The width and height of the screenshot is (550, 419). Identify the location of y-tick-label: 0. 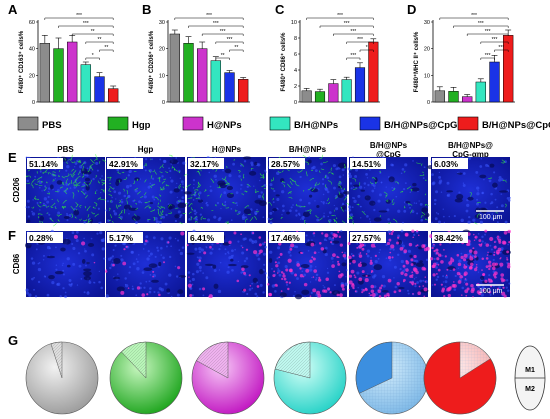
(163, 103).